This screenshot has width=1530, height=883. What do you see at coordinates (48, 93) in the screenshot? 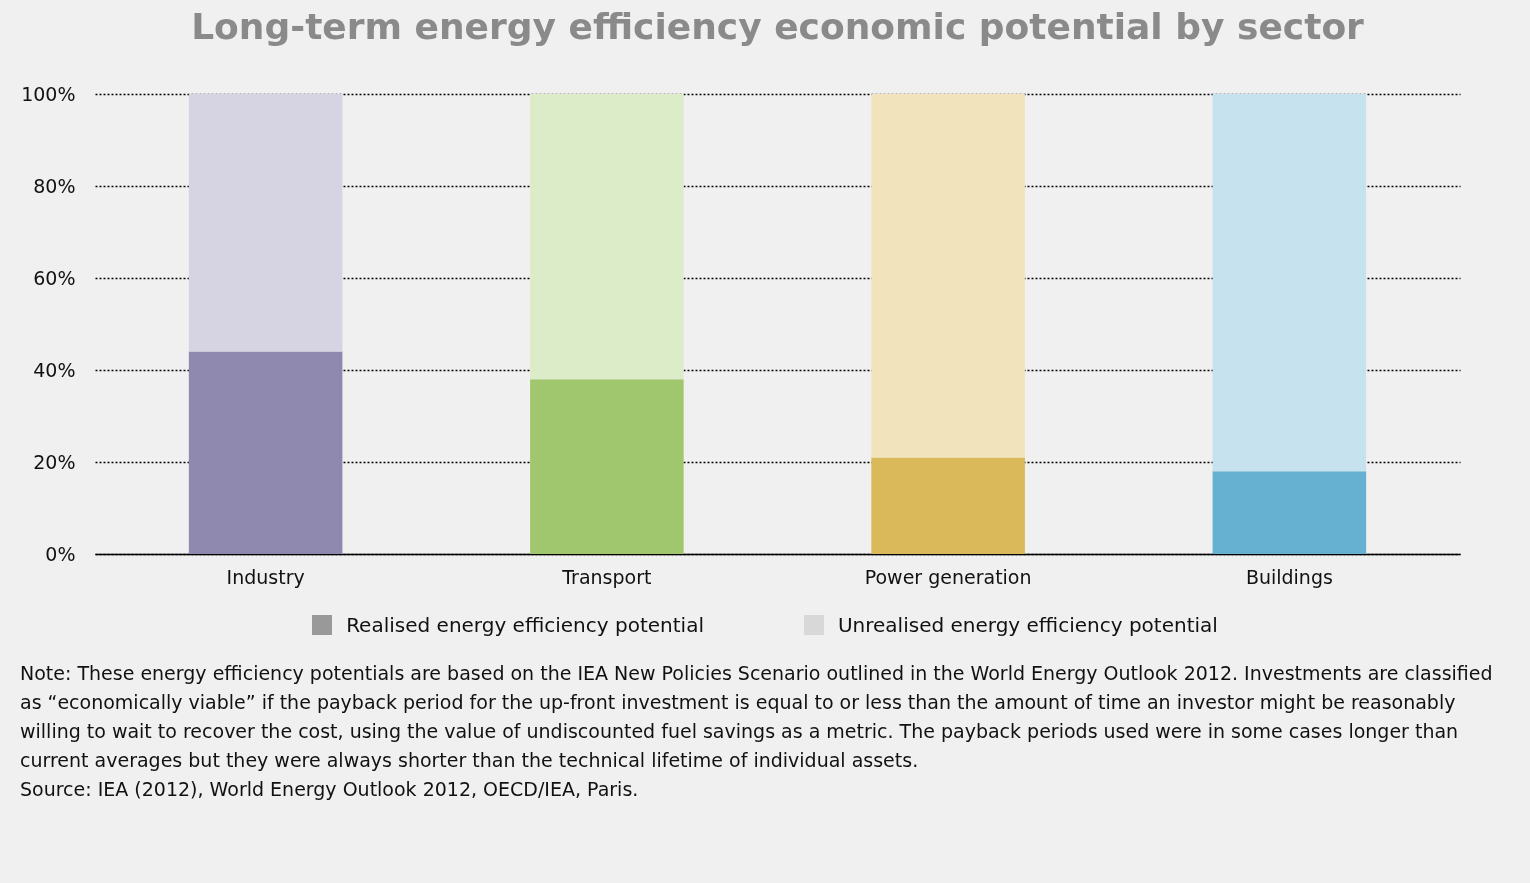
I see `y-tick-label: 100%` at bounding box center [48, 93].